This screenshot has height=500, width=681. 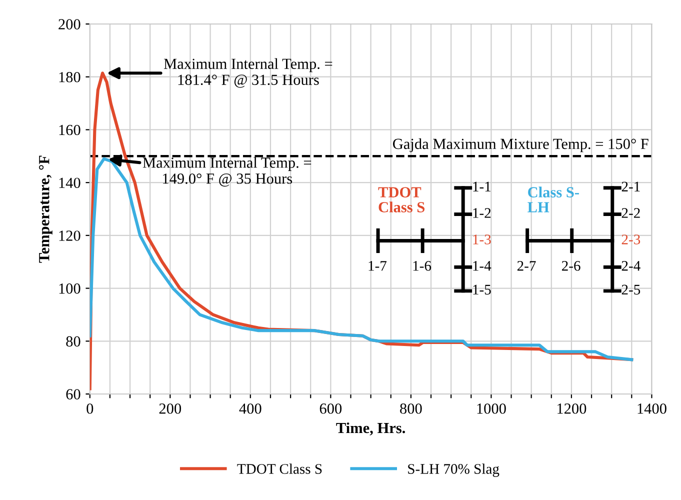 What do you see at coordinates (279, 469) in the screenshot?
I see `legend-label: TDOT Class S` at bounding box center [279, 469].